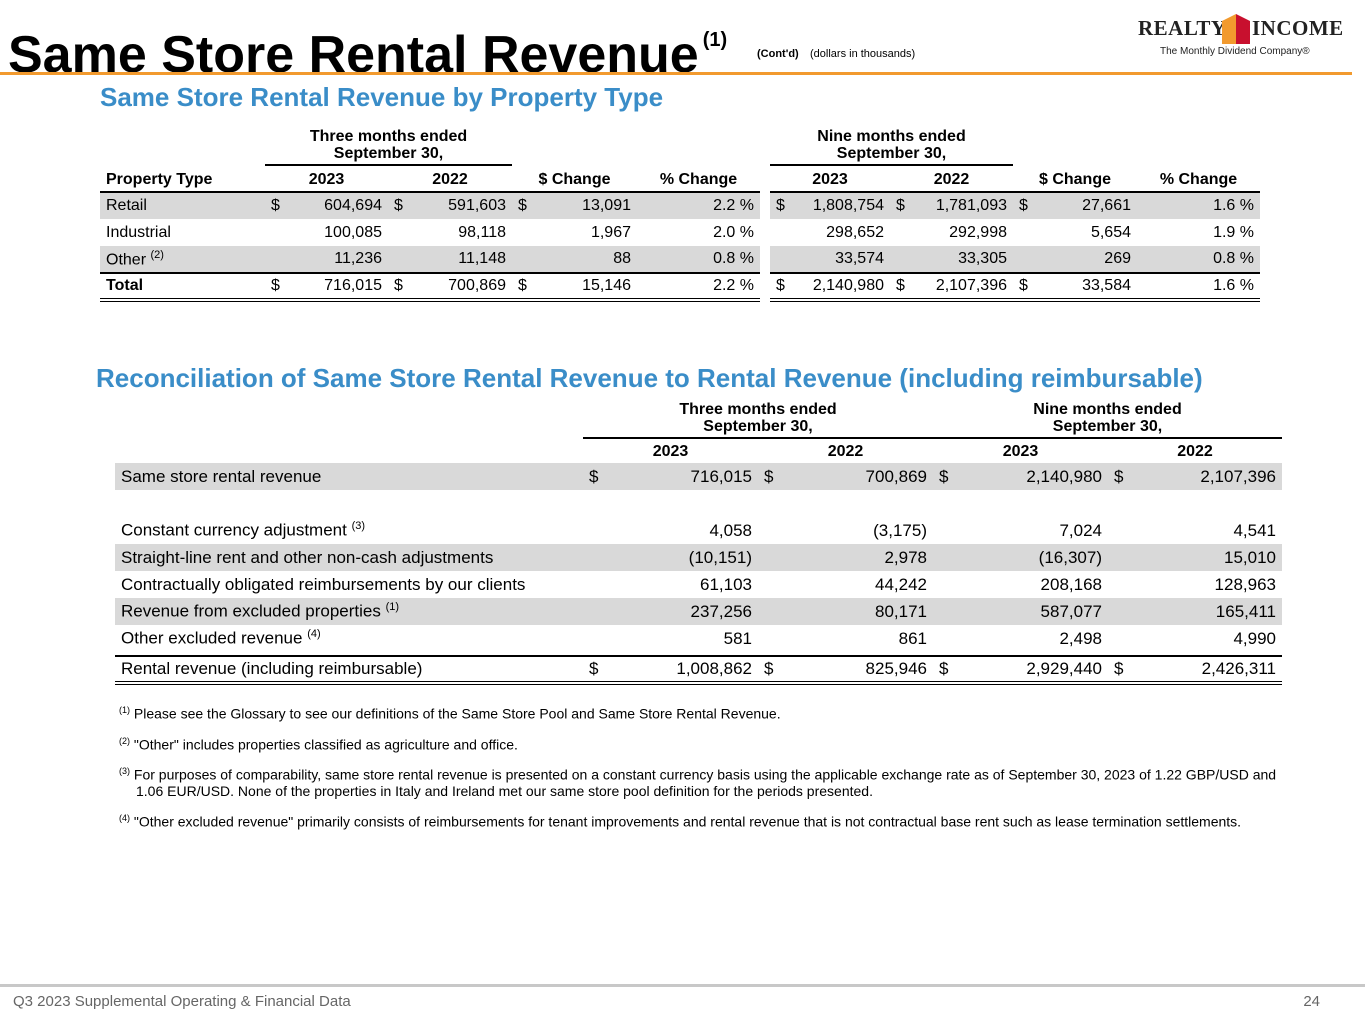  Describe the element at coordinates (682, 985) in the screenshot. I see `footer-rule` at that location.